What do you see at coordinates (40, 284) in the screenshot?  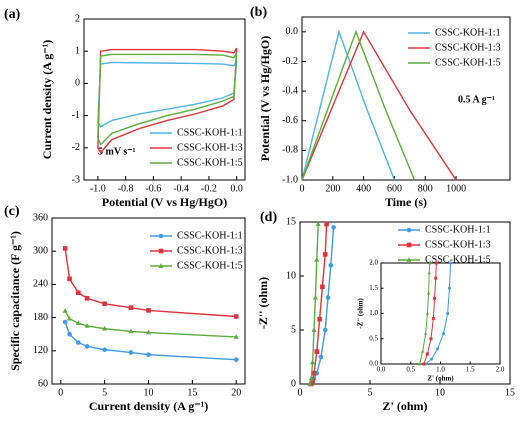 I see `y-tick-label: 240` at bounding box center [40, 284].